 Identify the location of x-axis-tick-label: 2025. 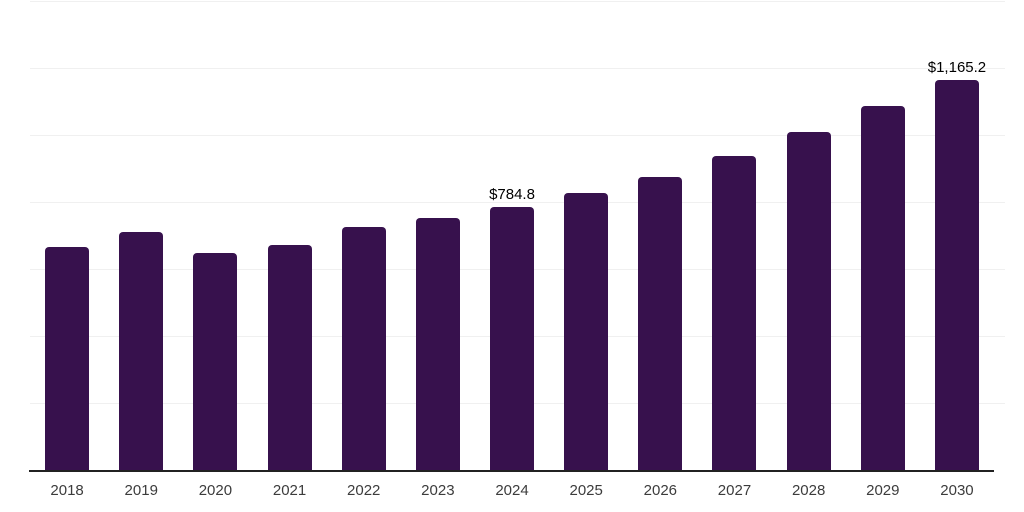
(586, 490).